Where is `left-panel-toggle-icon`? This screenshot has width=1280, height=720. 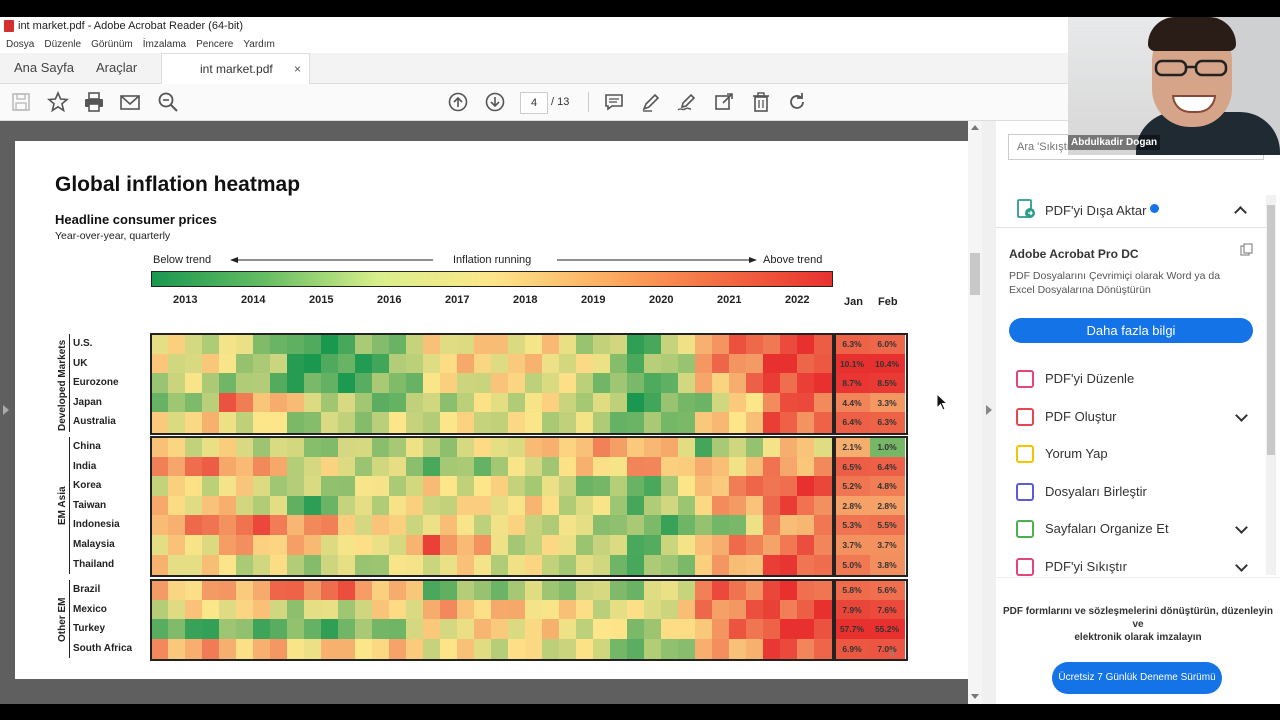 left-panel-toggle-icon is located at coordinates (6, 410).